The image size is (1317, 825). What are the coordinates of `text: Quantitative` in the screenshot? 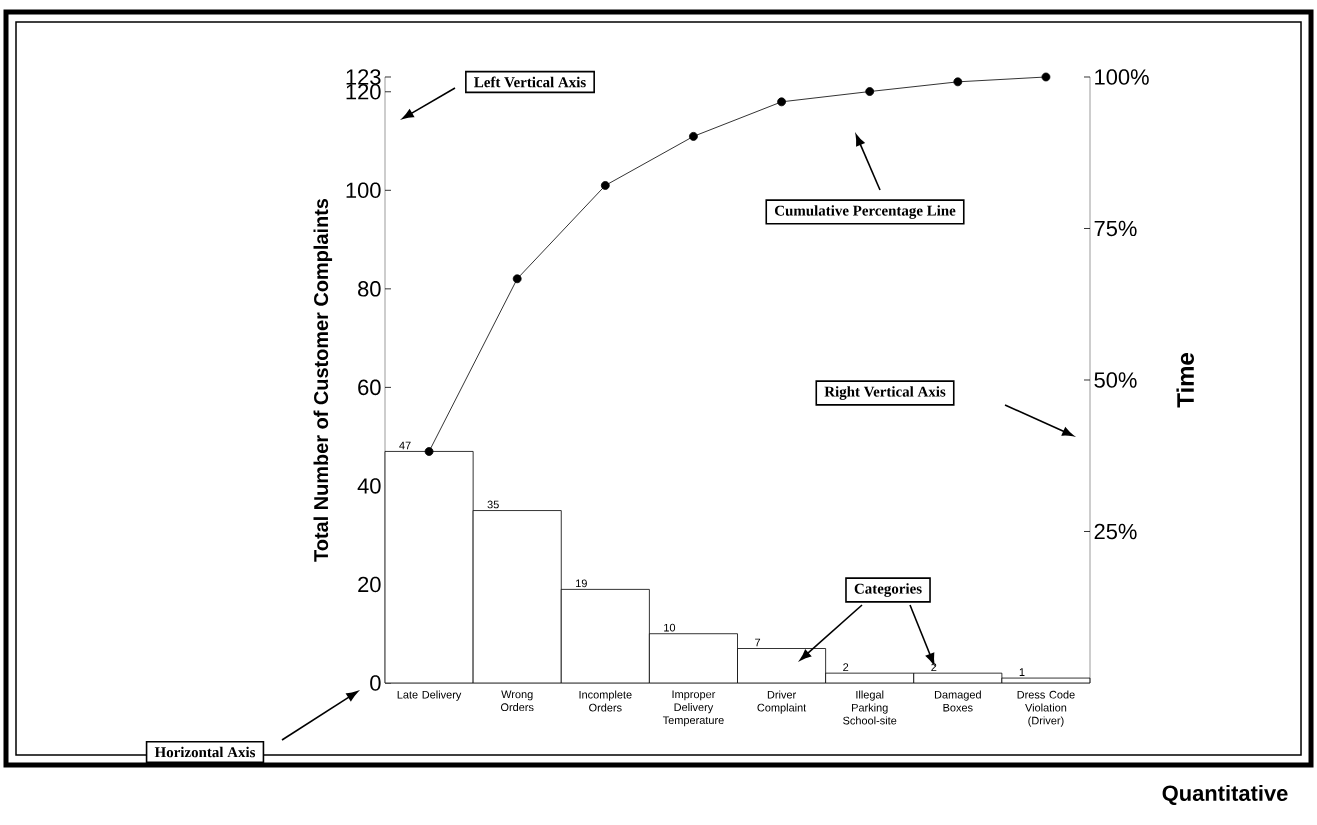 It's located at (1225, 795).